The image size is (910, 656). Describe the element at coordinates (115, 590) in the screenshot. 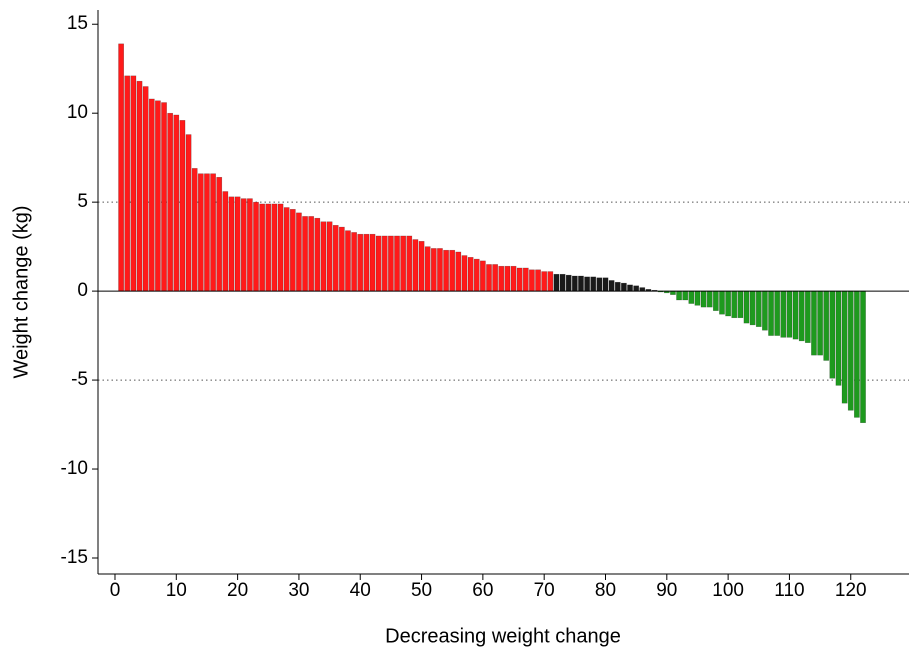

I see `x-tick-label: 0` at that location.